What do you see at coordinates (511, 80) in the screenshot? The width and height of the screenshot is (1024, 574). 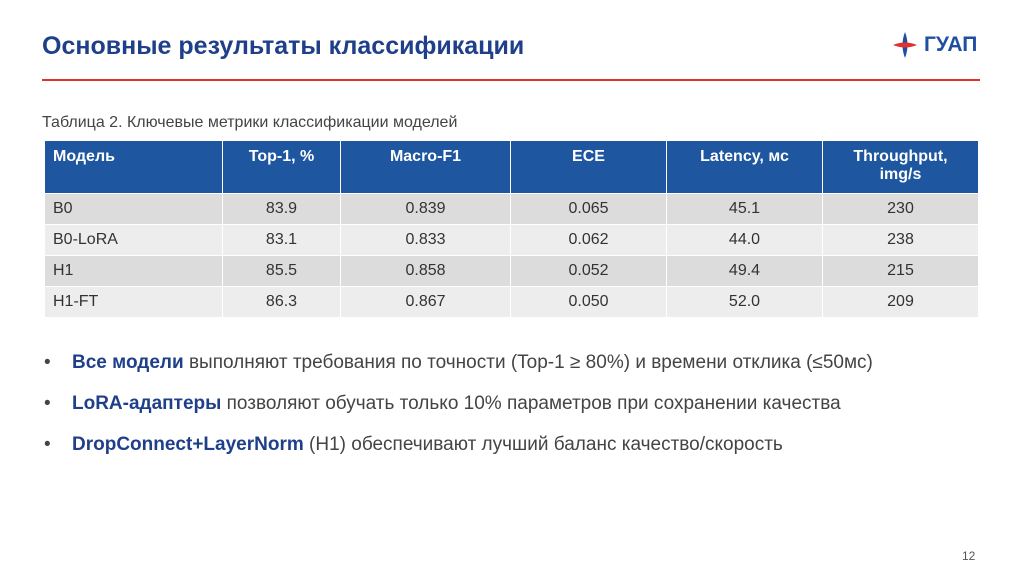 I see `title-rule` at bounding box center [511, 80].